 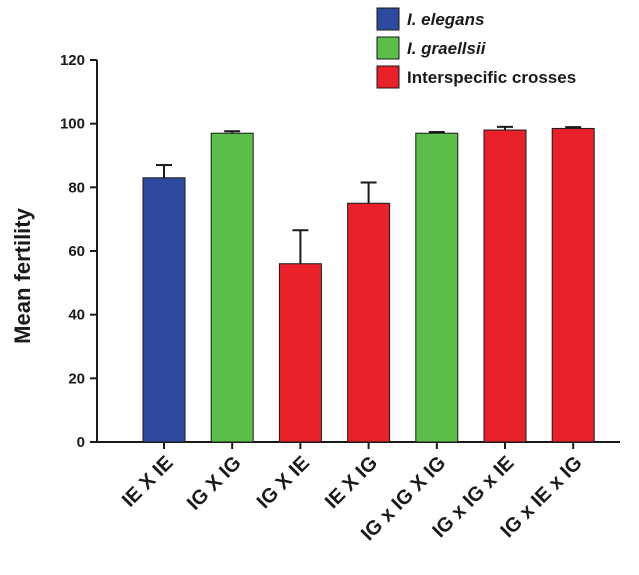 What do you see at coordinates (445, 19) in the screenshot?
I see `legend-label: I. elegans` at bounding box center [445, 19].